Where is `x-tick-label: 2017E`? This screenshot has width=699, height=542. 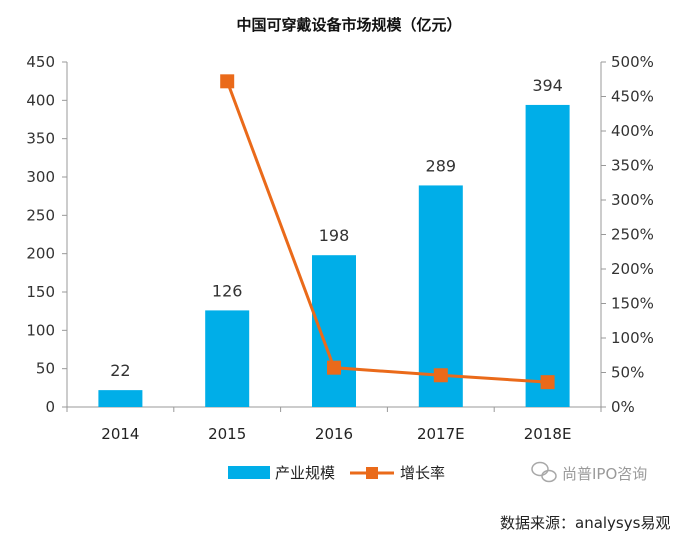
x-tick-label: 2017E is located at coordinates (441, 434).